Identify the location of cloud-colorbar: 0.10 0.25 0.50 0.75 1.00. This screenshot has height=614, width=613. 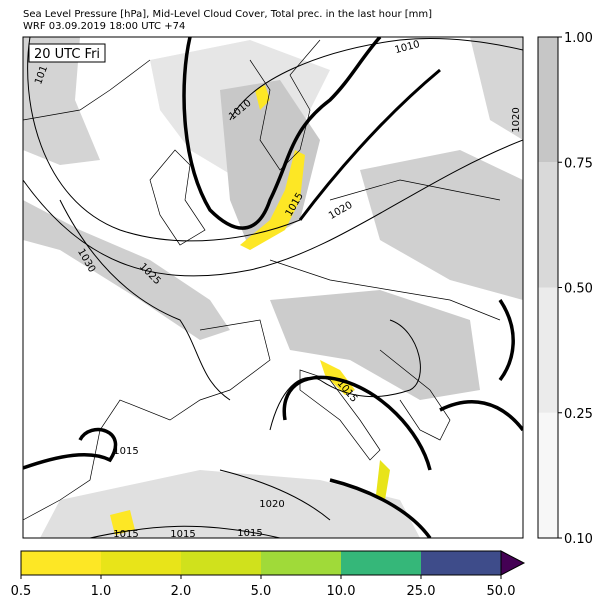
(565, 289).